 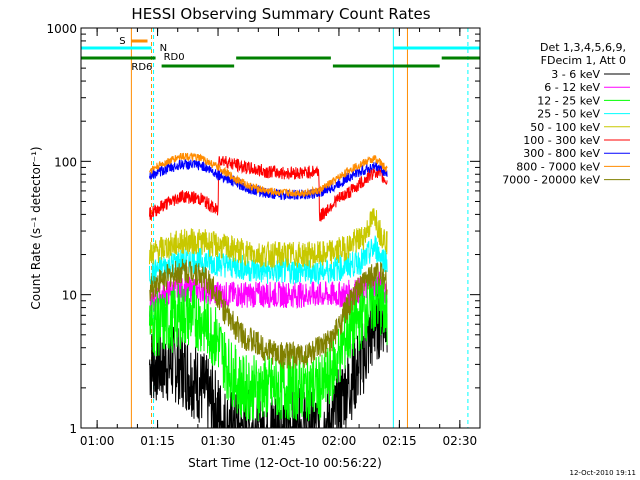 I want to click on x-axis-label: Start Time (12-Oct-10 00:56:22), so click(x=285, y=463).